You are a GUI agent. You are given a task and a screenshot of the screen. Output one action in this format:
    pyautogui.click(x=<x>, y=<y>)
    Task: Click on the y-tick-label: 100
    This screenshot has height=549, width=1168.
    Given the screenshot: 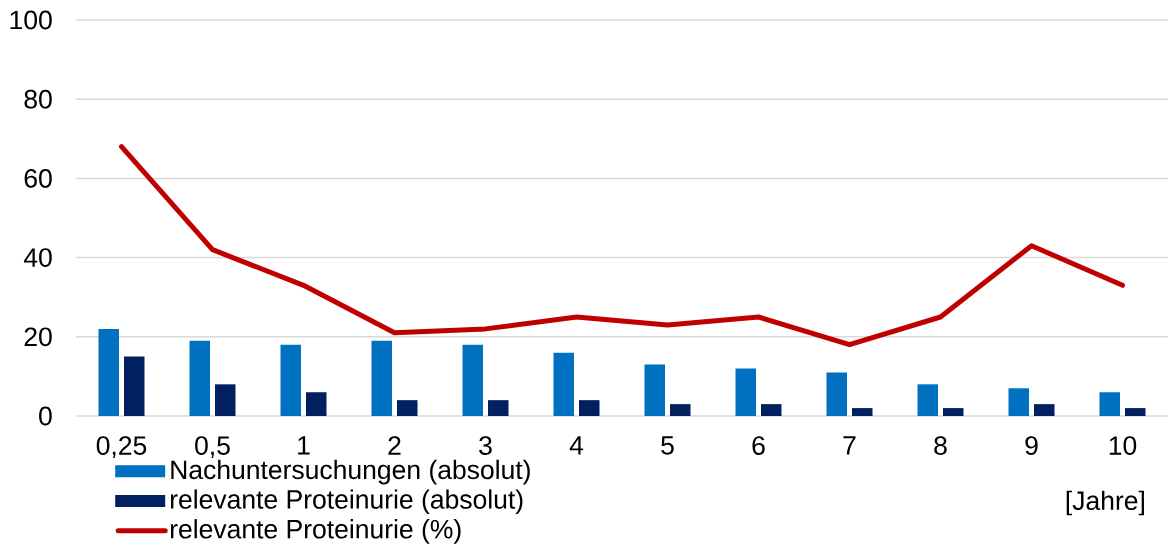 What is the action you would take?
    pyautogui.click(x=31, y=20)
    